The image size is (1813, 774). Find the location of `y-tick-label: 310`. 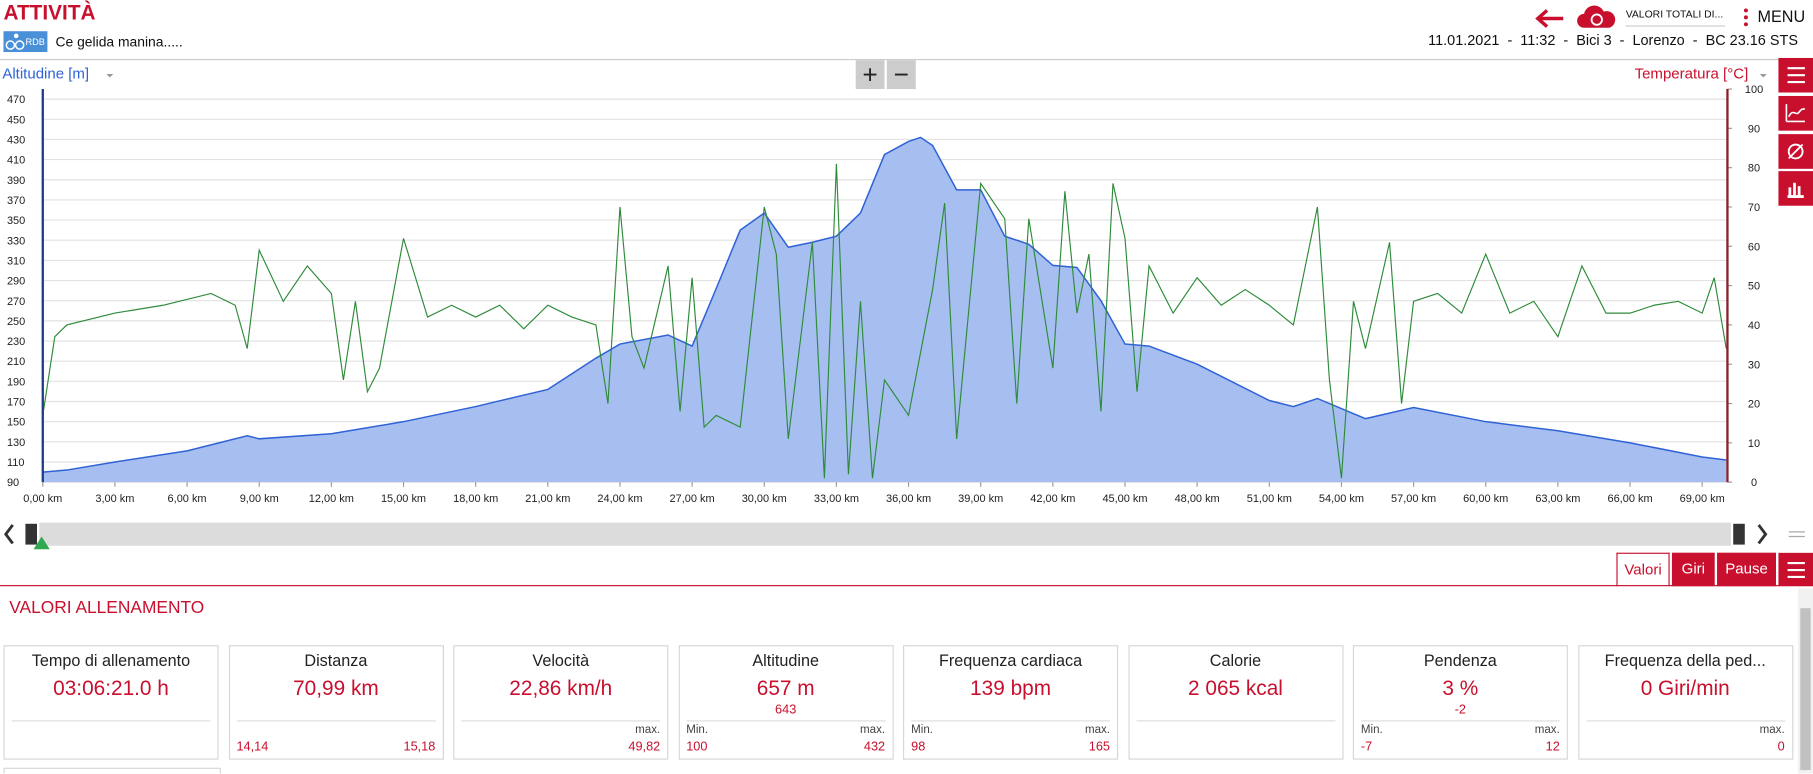

y-tick-label: 310 is located at coordinates (16, 261).